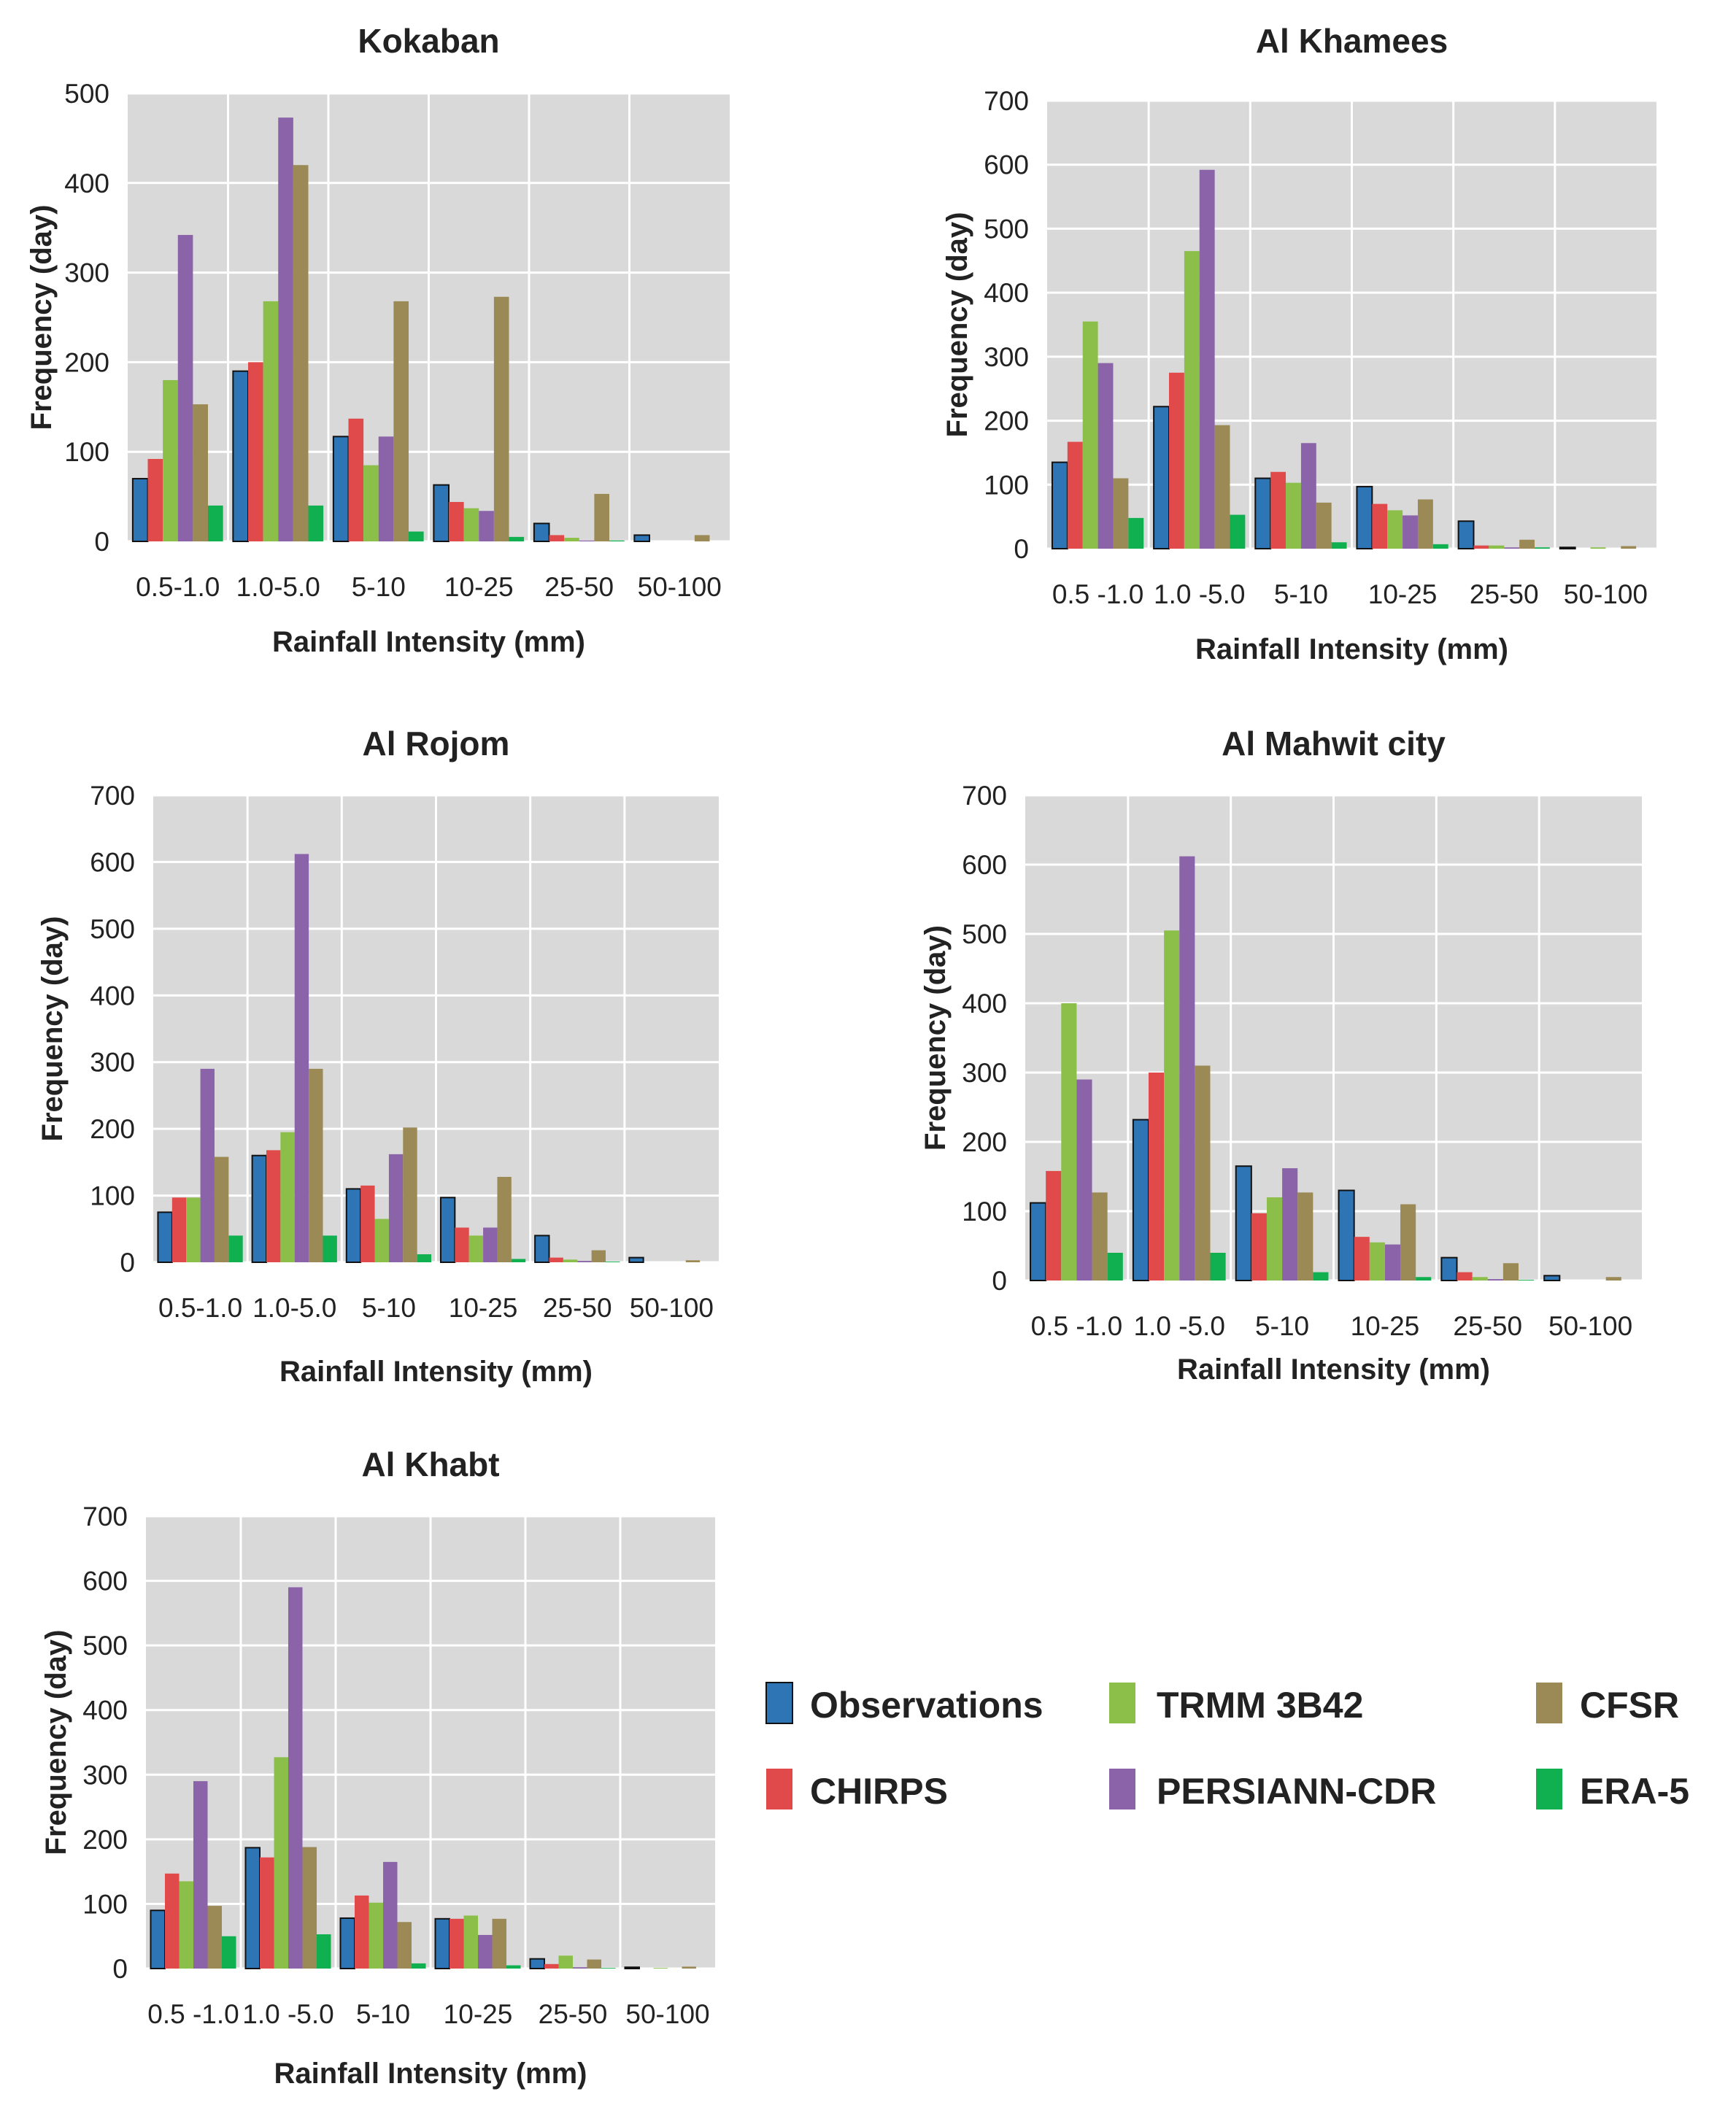  Describe the element at coordinates (779, 1703) in the screenshot. I see `legend-swatch-observations` at that location.